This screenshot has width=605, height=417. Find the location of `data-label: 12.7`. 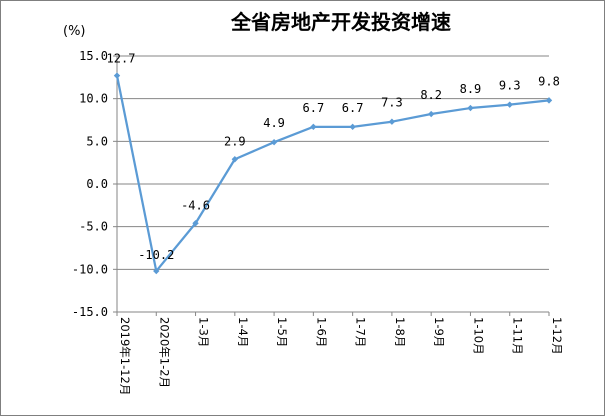

data-label: 12.7 is located at coordinates (121, 59).